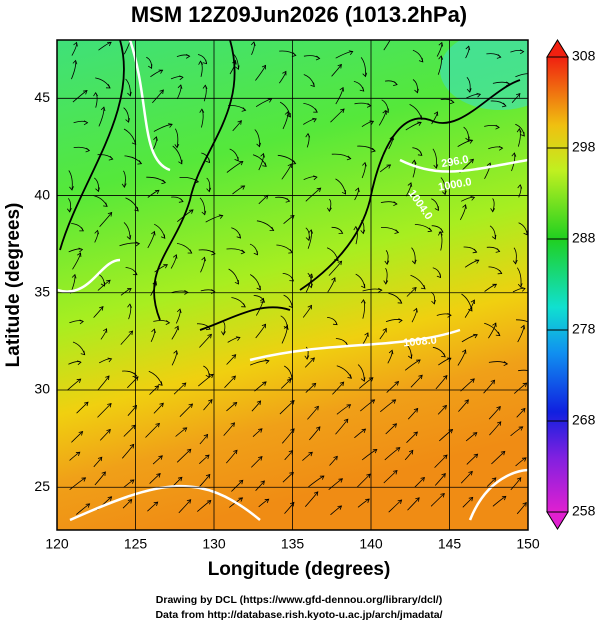 This screenshot has width=599, height=625. What do you see at coordinates (57, 544) in the screenshot?
I see `x-tick-label: 120` at bounding box center [57, 544].